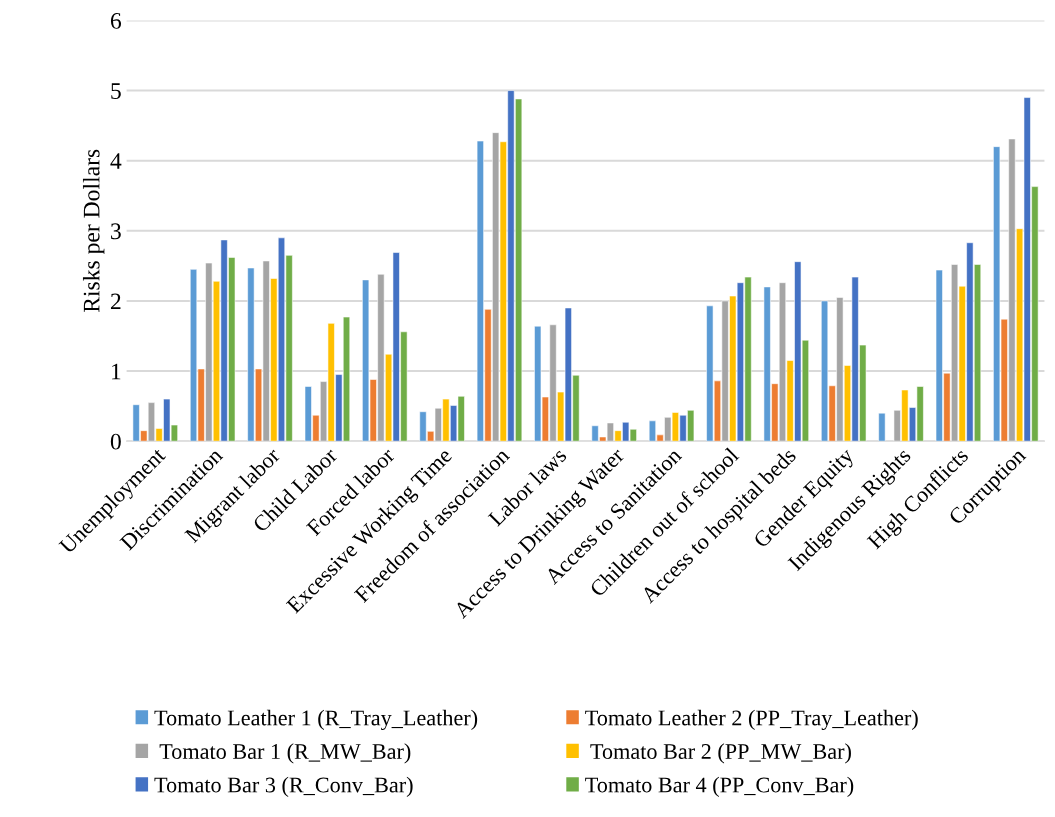 The height and width of the screenshot is (817, 1055). What do you see at coordinates (115, 301) in the screenshot?
I see `y-tick-label: 2` at bounding box center [115, 301].